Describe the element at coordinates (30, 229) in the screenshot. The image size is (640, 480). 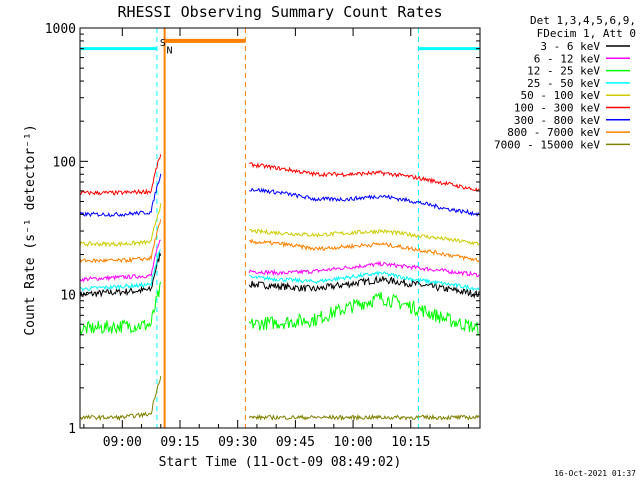
I see `y-axis-label: Count Rate (s⁻¹ detector⁻¹)` at that location.